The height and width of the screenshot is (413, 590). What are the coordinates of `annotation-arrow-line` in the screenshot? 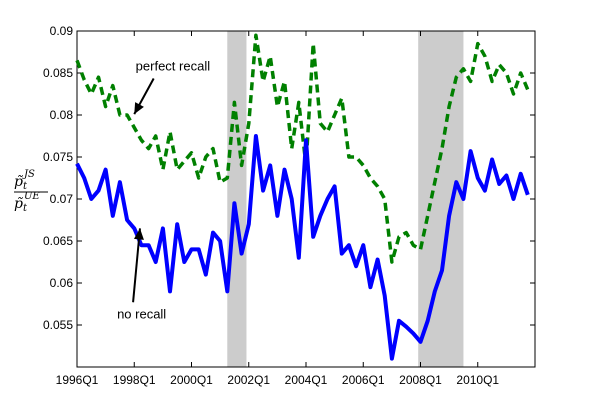 It's located at (136, 265).